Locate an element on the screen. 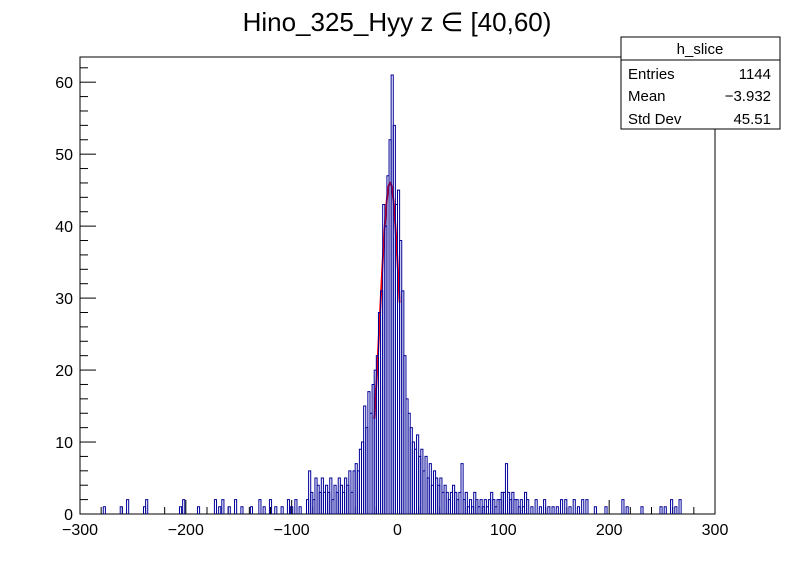  stats-entries-value: 1144 is located at coordinates (755, 74).